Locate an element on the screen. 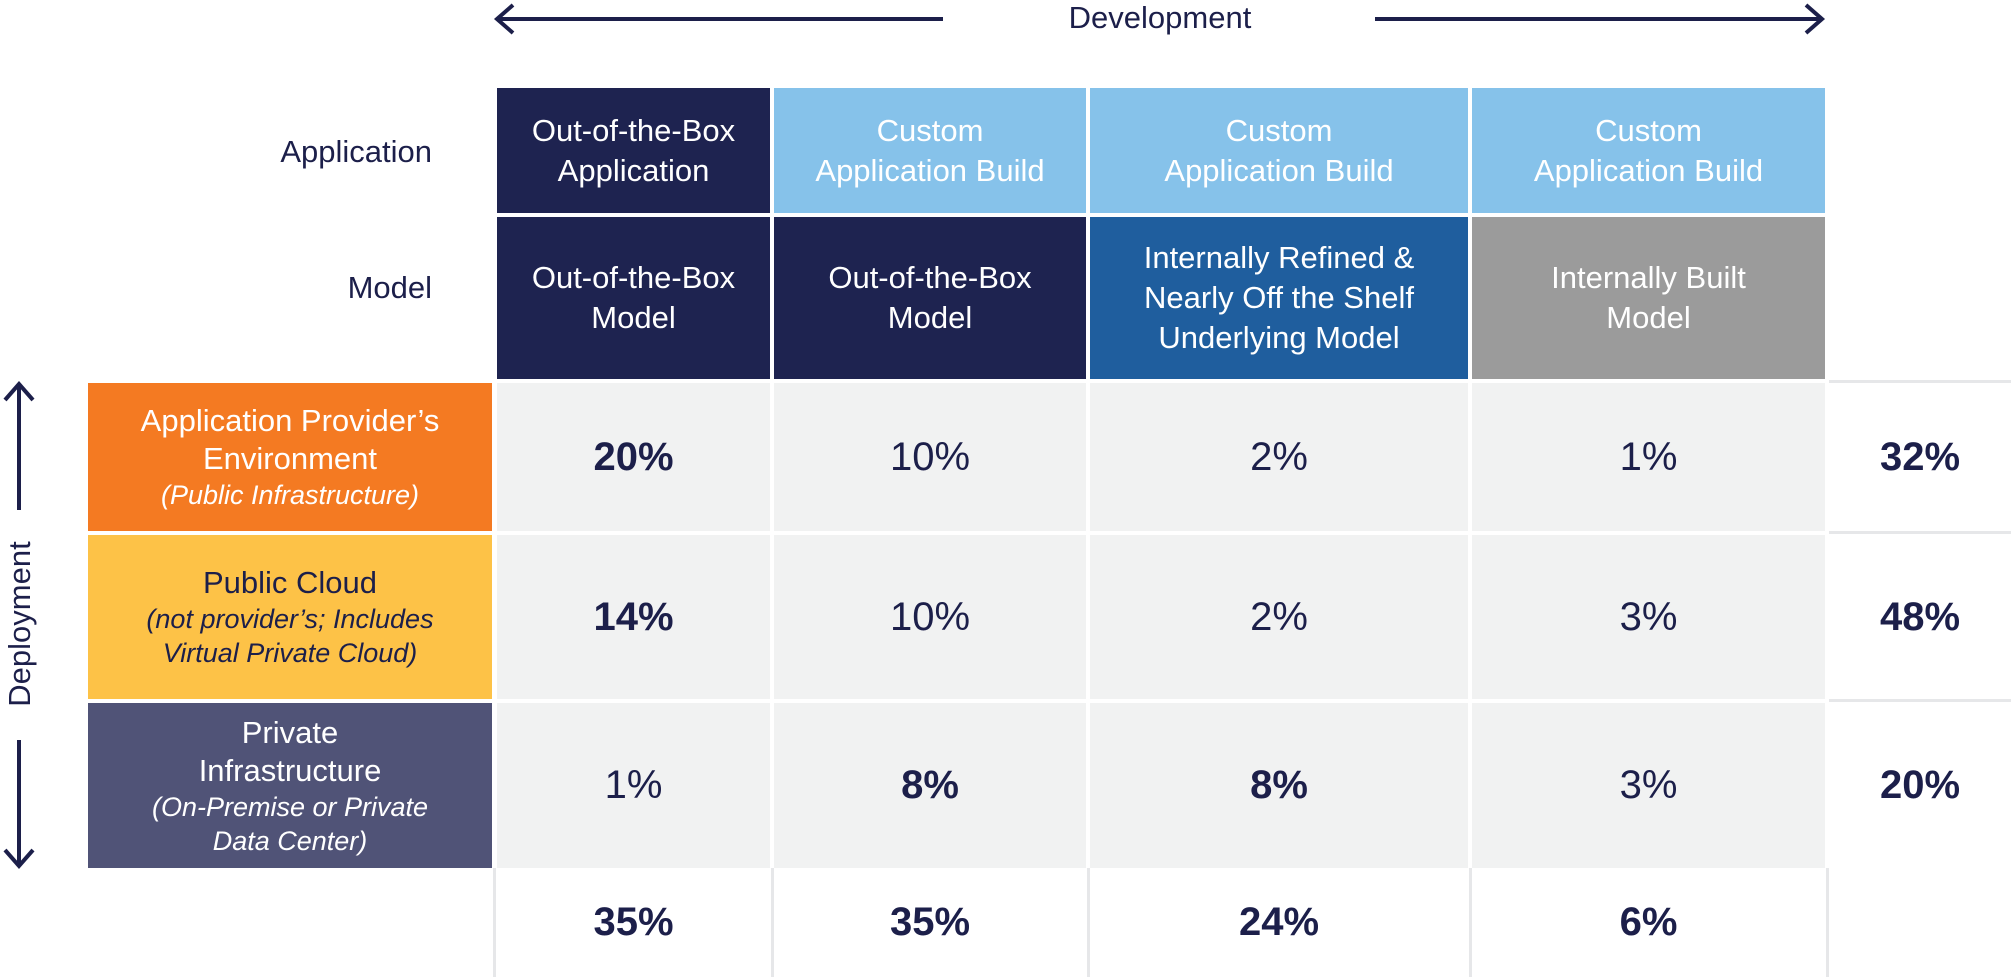 This screenshot has height=977, width=2011. deployment-arrow is located at coordinates (19, 625).